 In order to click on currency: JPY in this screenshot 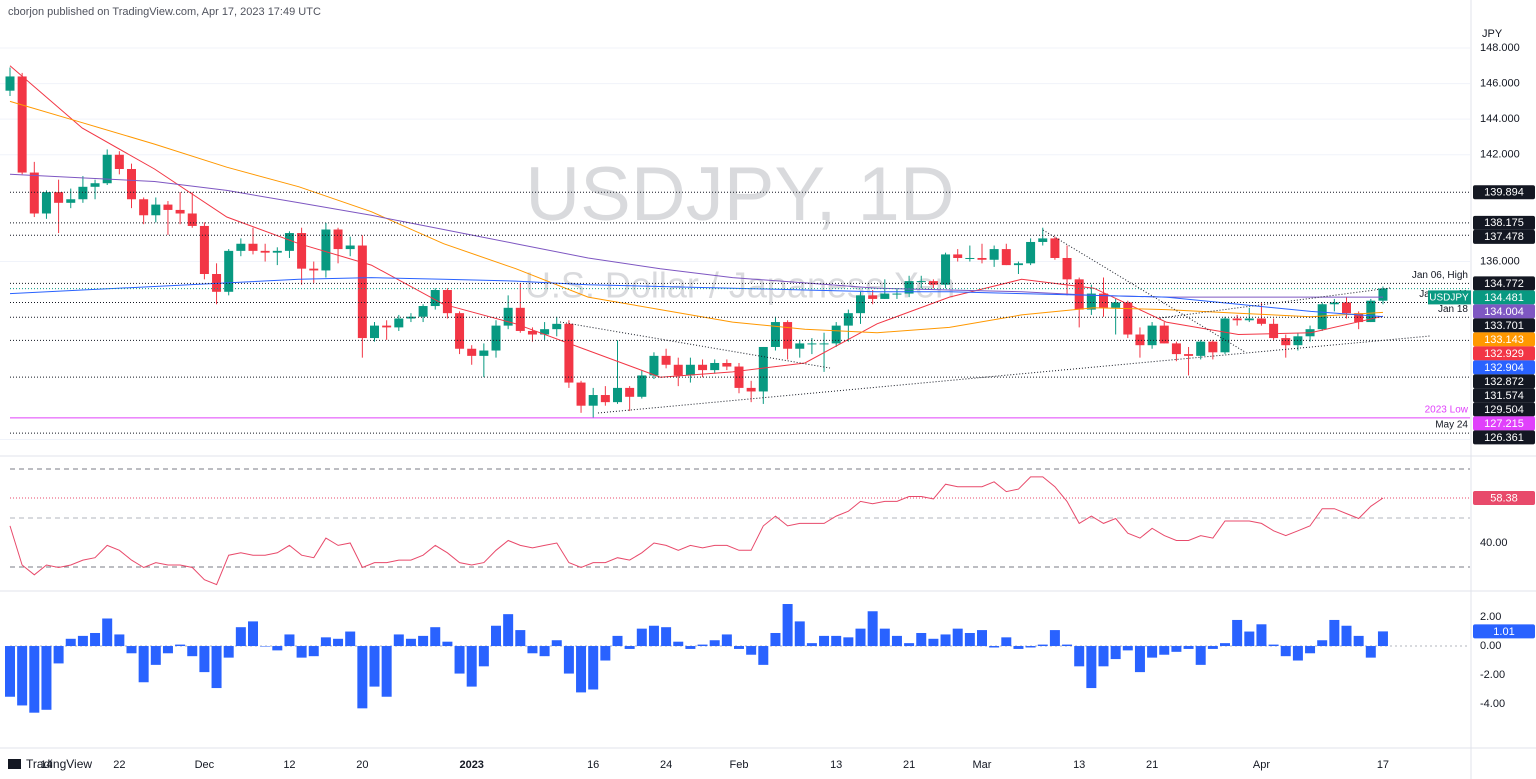, I will do `click(1492, 34)`.